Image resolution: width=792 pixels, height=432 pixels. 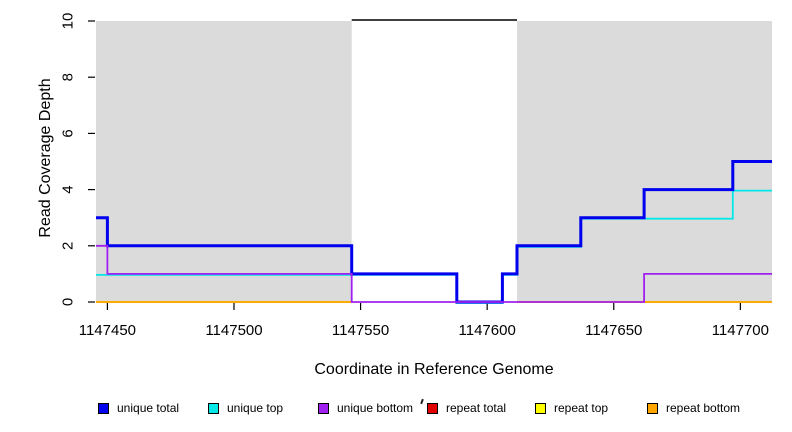 I want to click on y-axis-title: Read Coverage Depth, so click(x=45, y=158).